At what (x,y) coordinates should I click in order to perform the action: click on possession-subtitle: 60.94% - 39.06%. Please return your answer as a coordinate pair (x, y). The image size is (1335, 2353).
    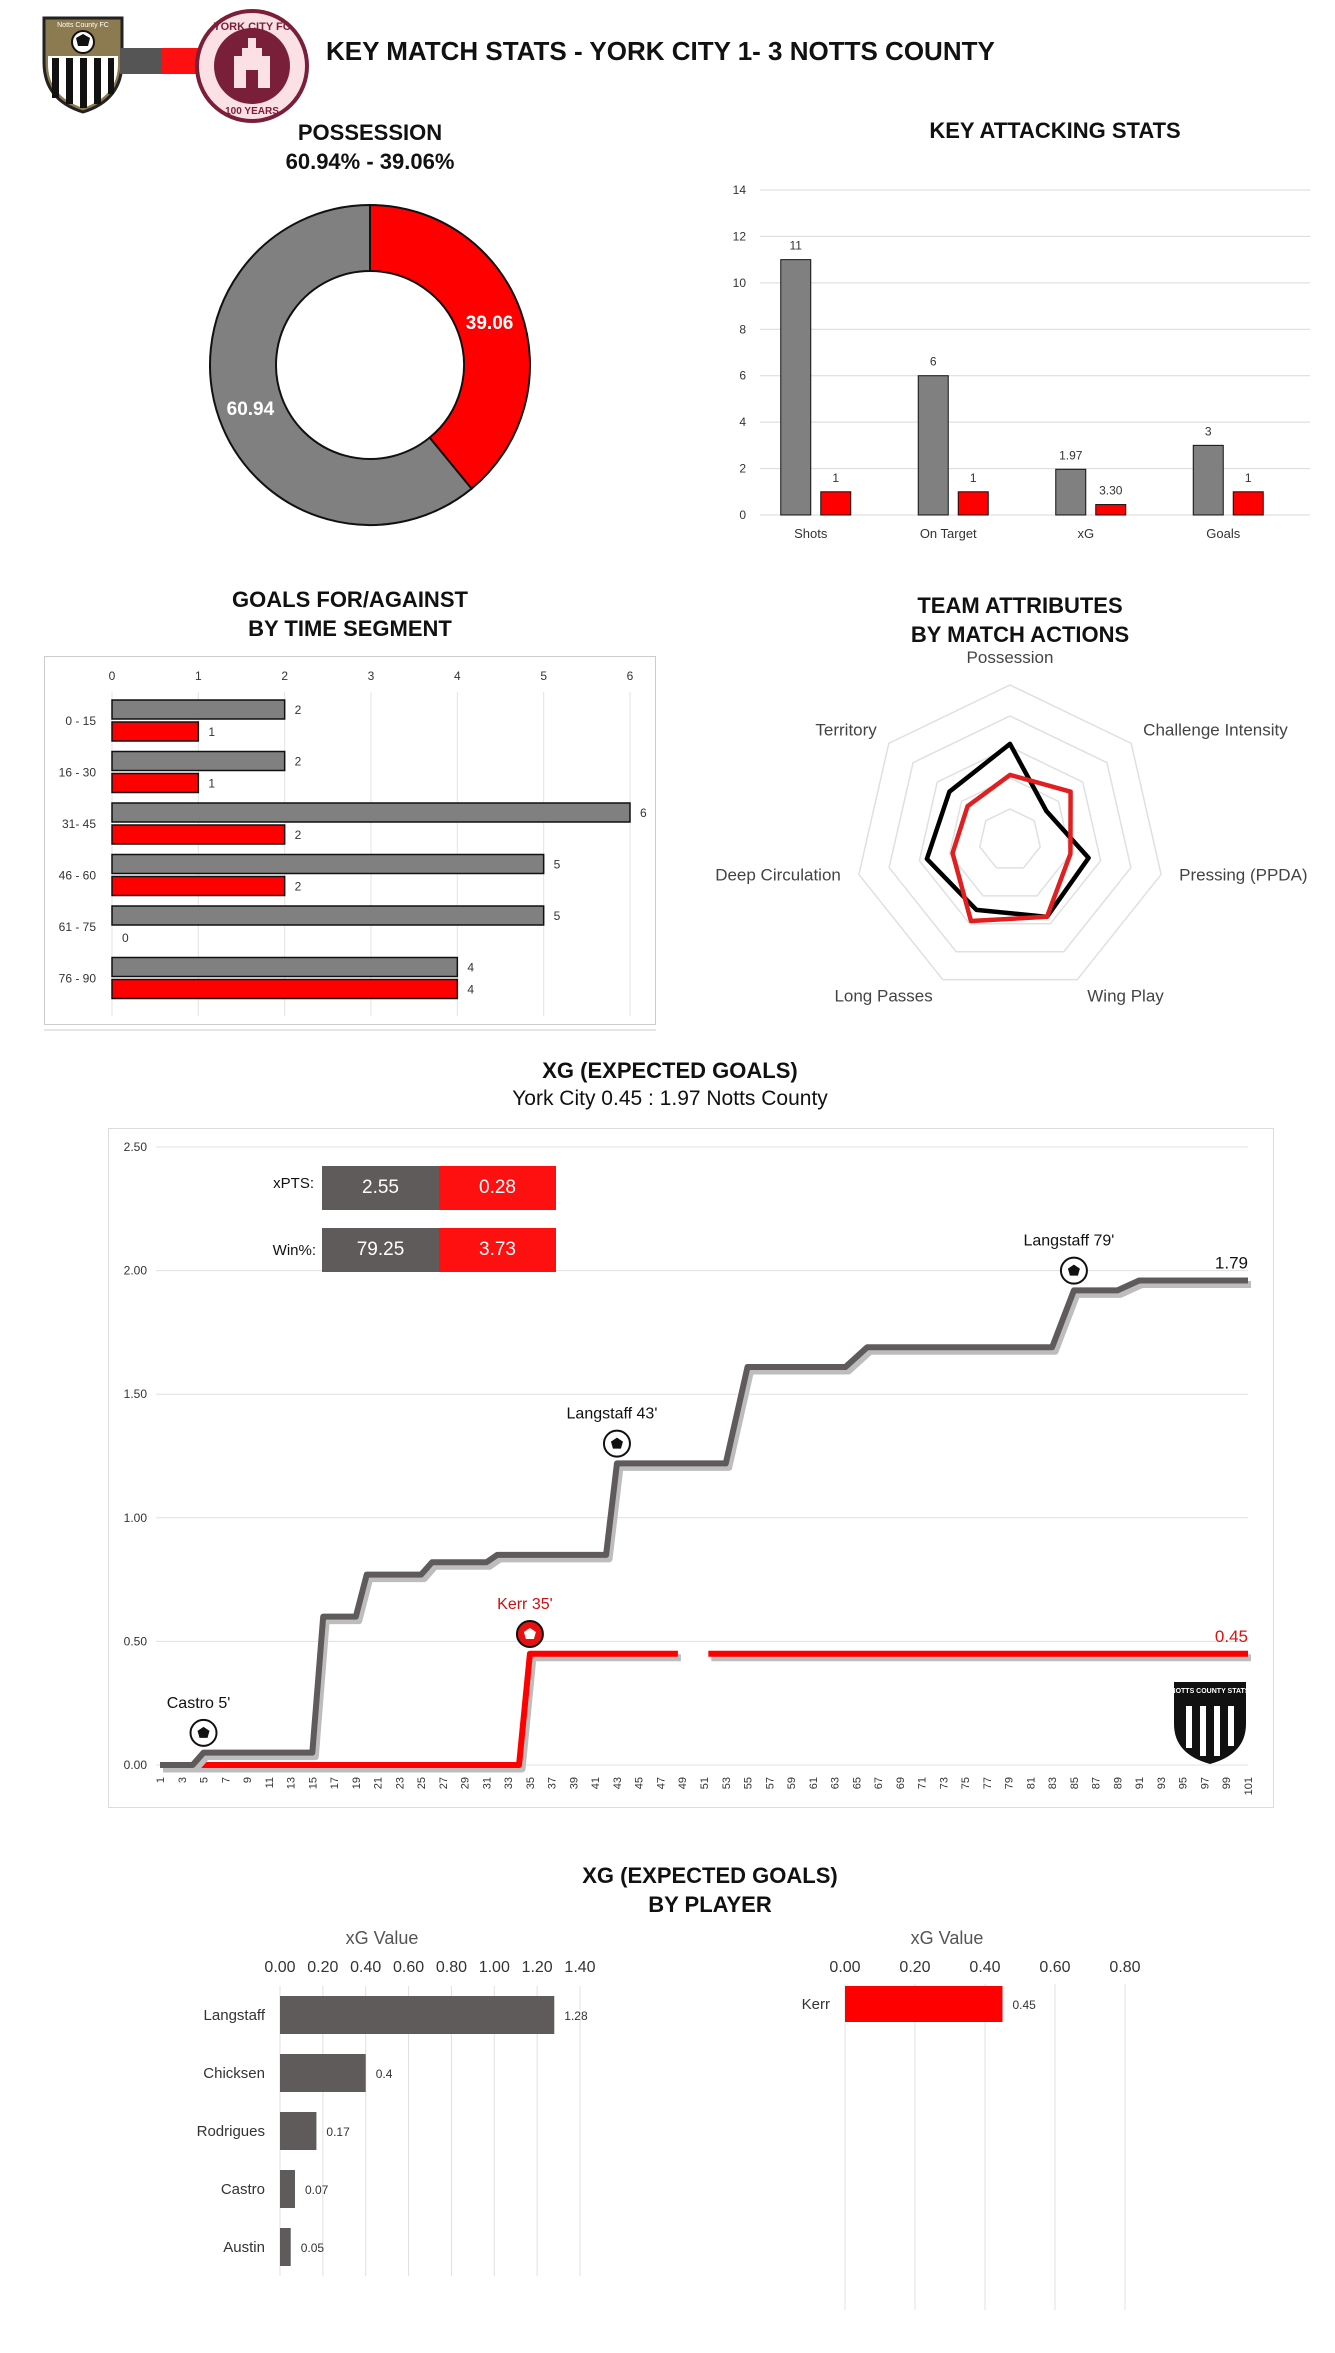
    Looking at the image, I should click on (370, 161).